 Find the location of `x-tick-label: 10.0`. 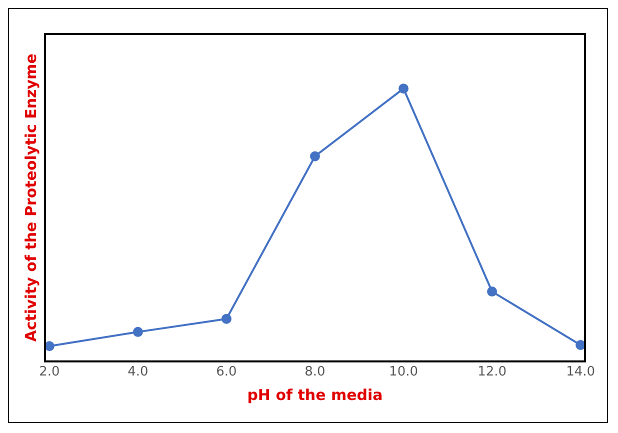

x-tick-label: 10.0 is located at coordinates (403, 372).